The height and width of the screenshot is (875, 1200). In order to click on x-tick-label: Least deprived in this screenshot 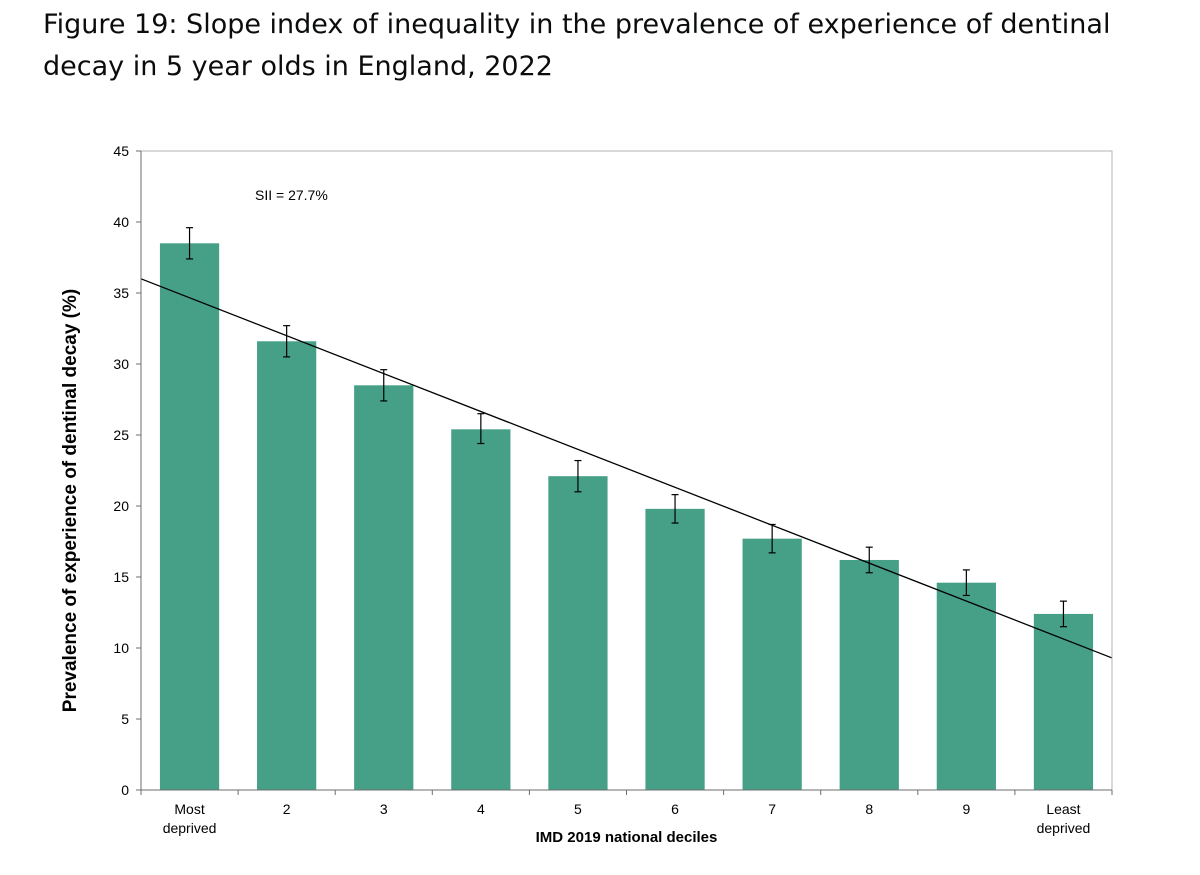, I will do `click(1064, 818)`.